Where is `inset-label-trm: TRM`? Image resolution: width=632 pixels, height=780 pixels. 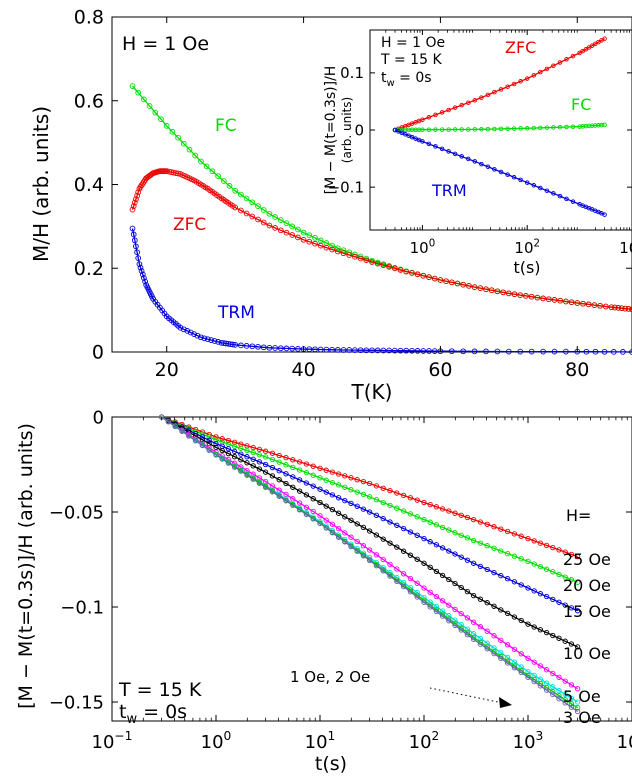
inset-label-trm: TRM is located at coordinates (449, 190).